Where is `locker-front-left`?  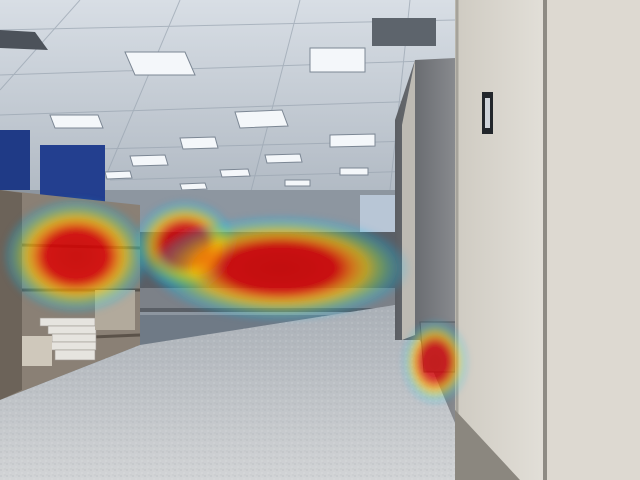 locker-front-left is located at coordinates (500, 240).